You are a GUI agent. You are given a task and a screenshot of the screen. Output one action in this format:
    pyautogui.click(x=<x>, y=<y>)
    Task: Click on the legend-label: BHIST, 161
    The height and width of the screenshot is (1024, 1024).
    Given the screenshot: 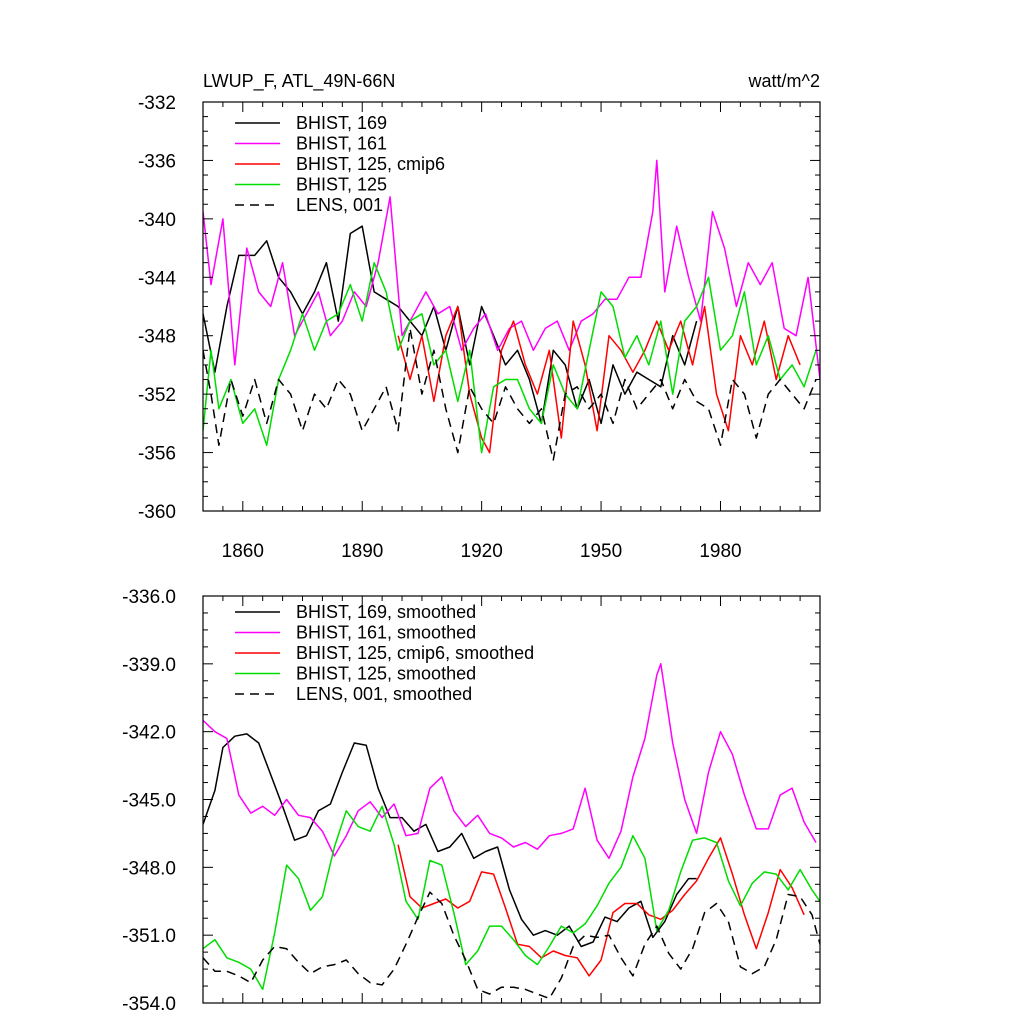 What is the action you would take?
    pyautogui.click(x=341, y=144)
    